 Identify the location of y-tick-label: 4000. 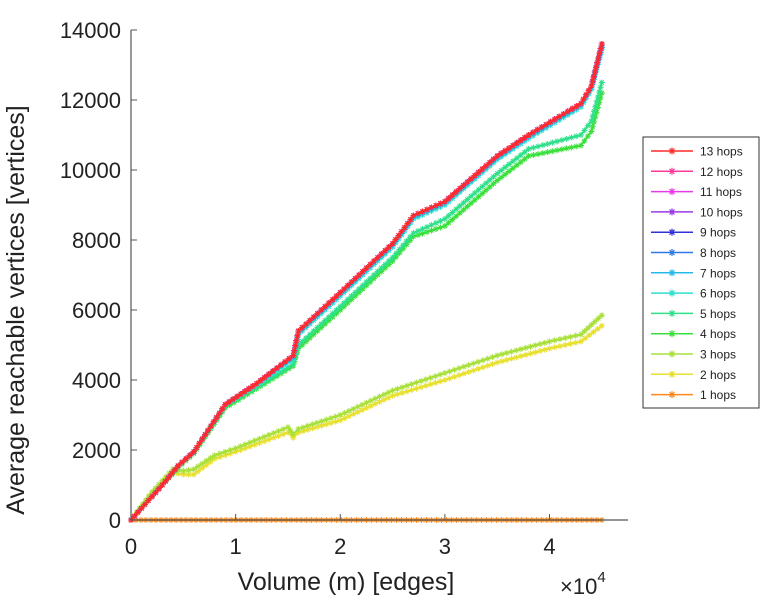
(96, 380).